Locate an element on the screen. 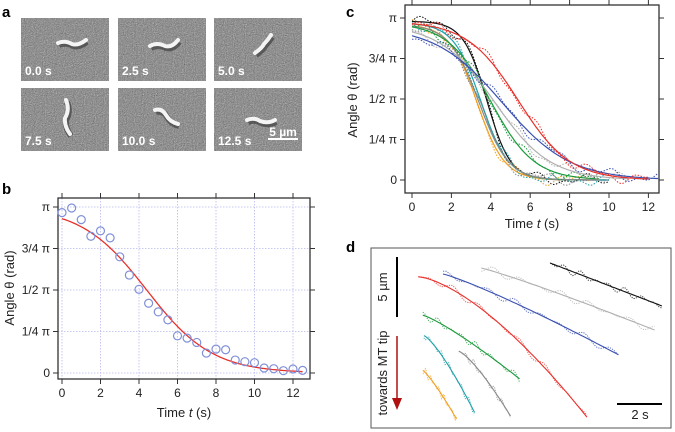  x-tick-label: 10 is located at coordinates (609, 207).